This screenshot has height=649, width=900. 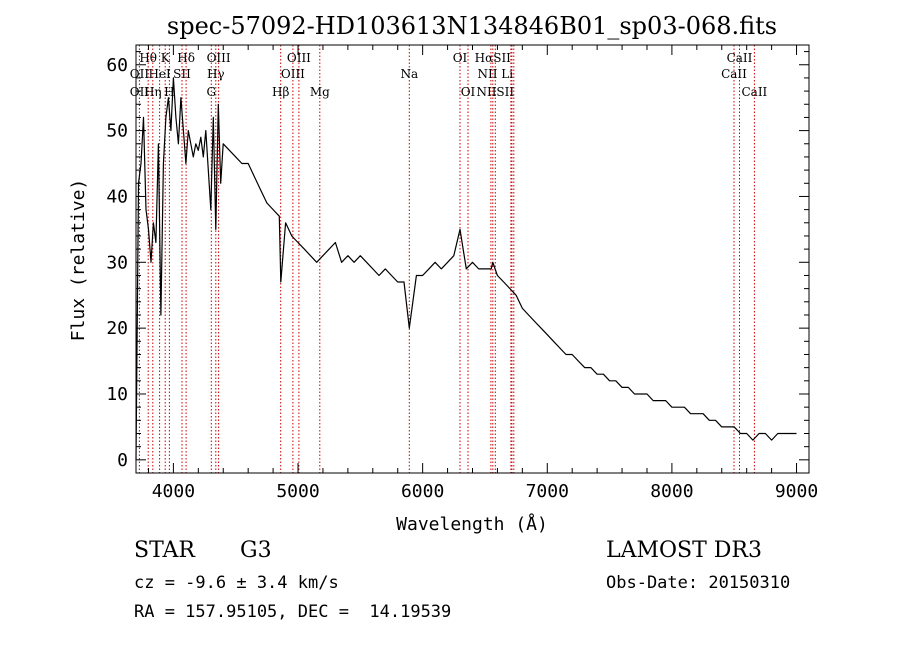 What do you see at coordinates (173, 491) in the screenshot?
I see `x-tick-label-0: 4000` at bounding box center [173, 491].